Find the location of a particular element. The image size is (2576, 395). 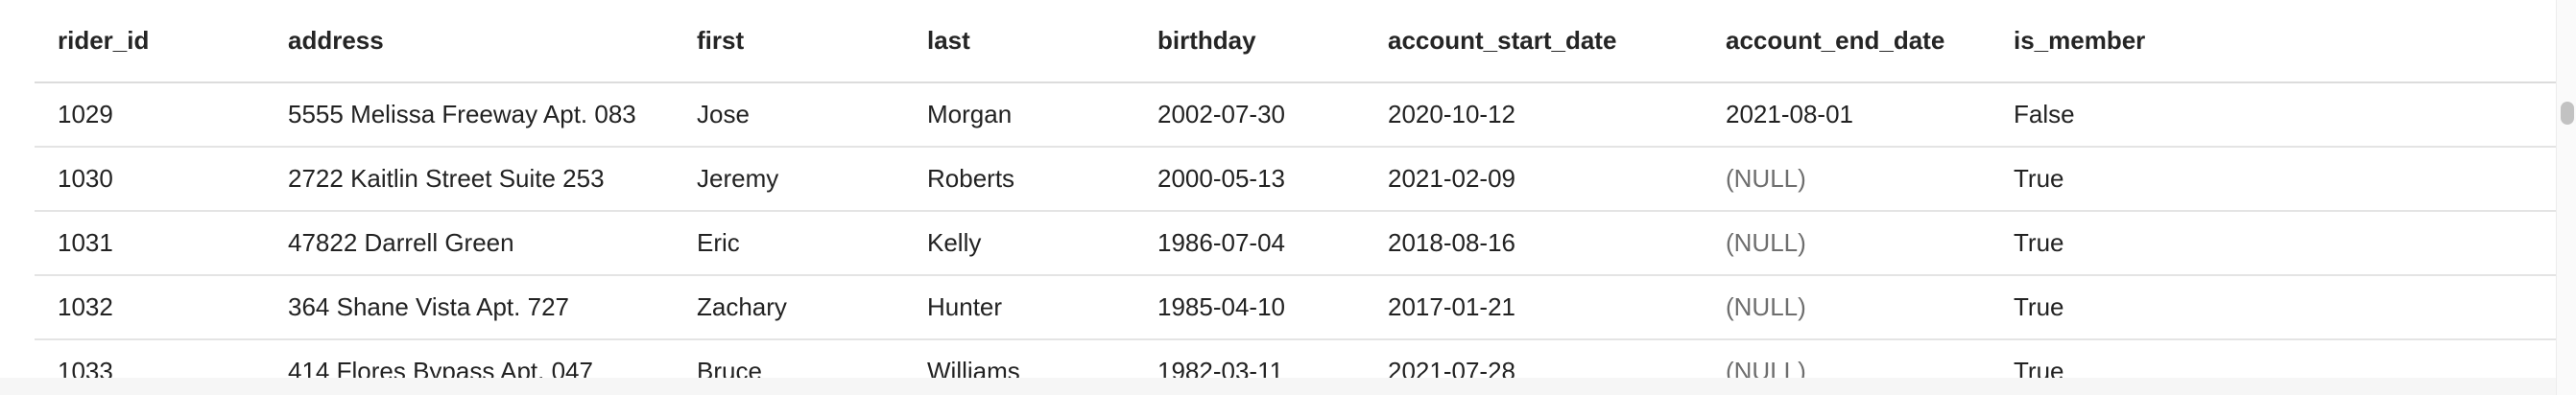

column-header-account-start-date: account_start_date is located at coordinates (1534, 41).